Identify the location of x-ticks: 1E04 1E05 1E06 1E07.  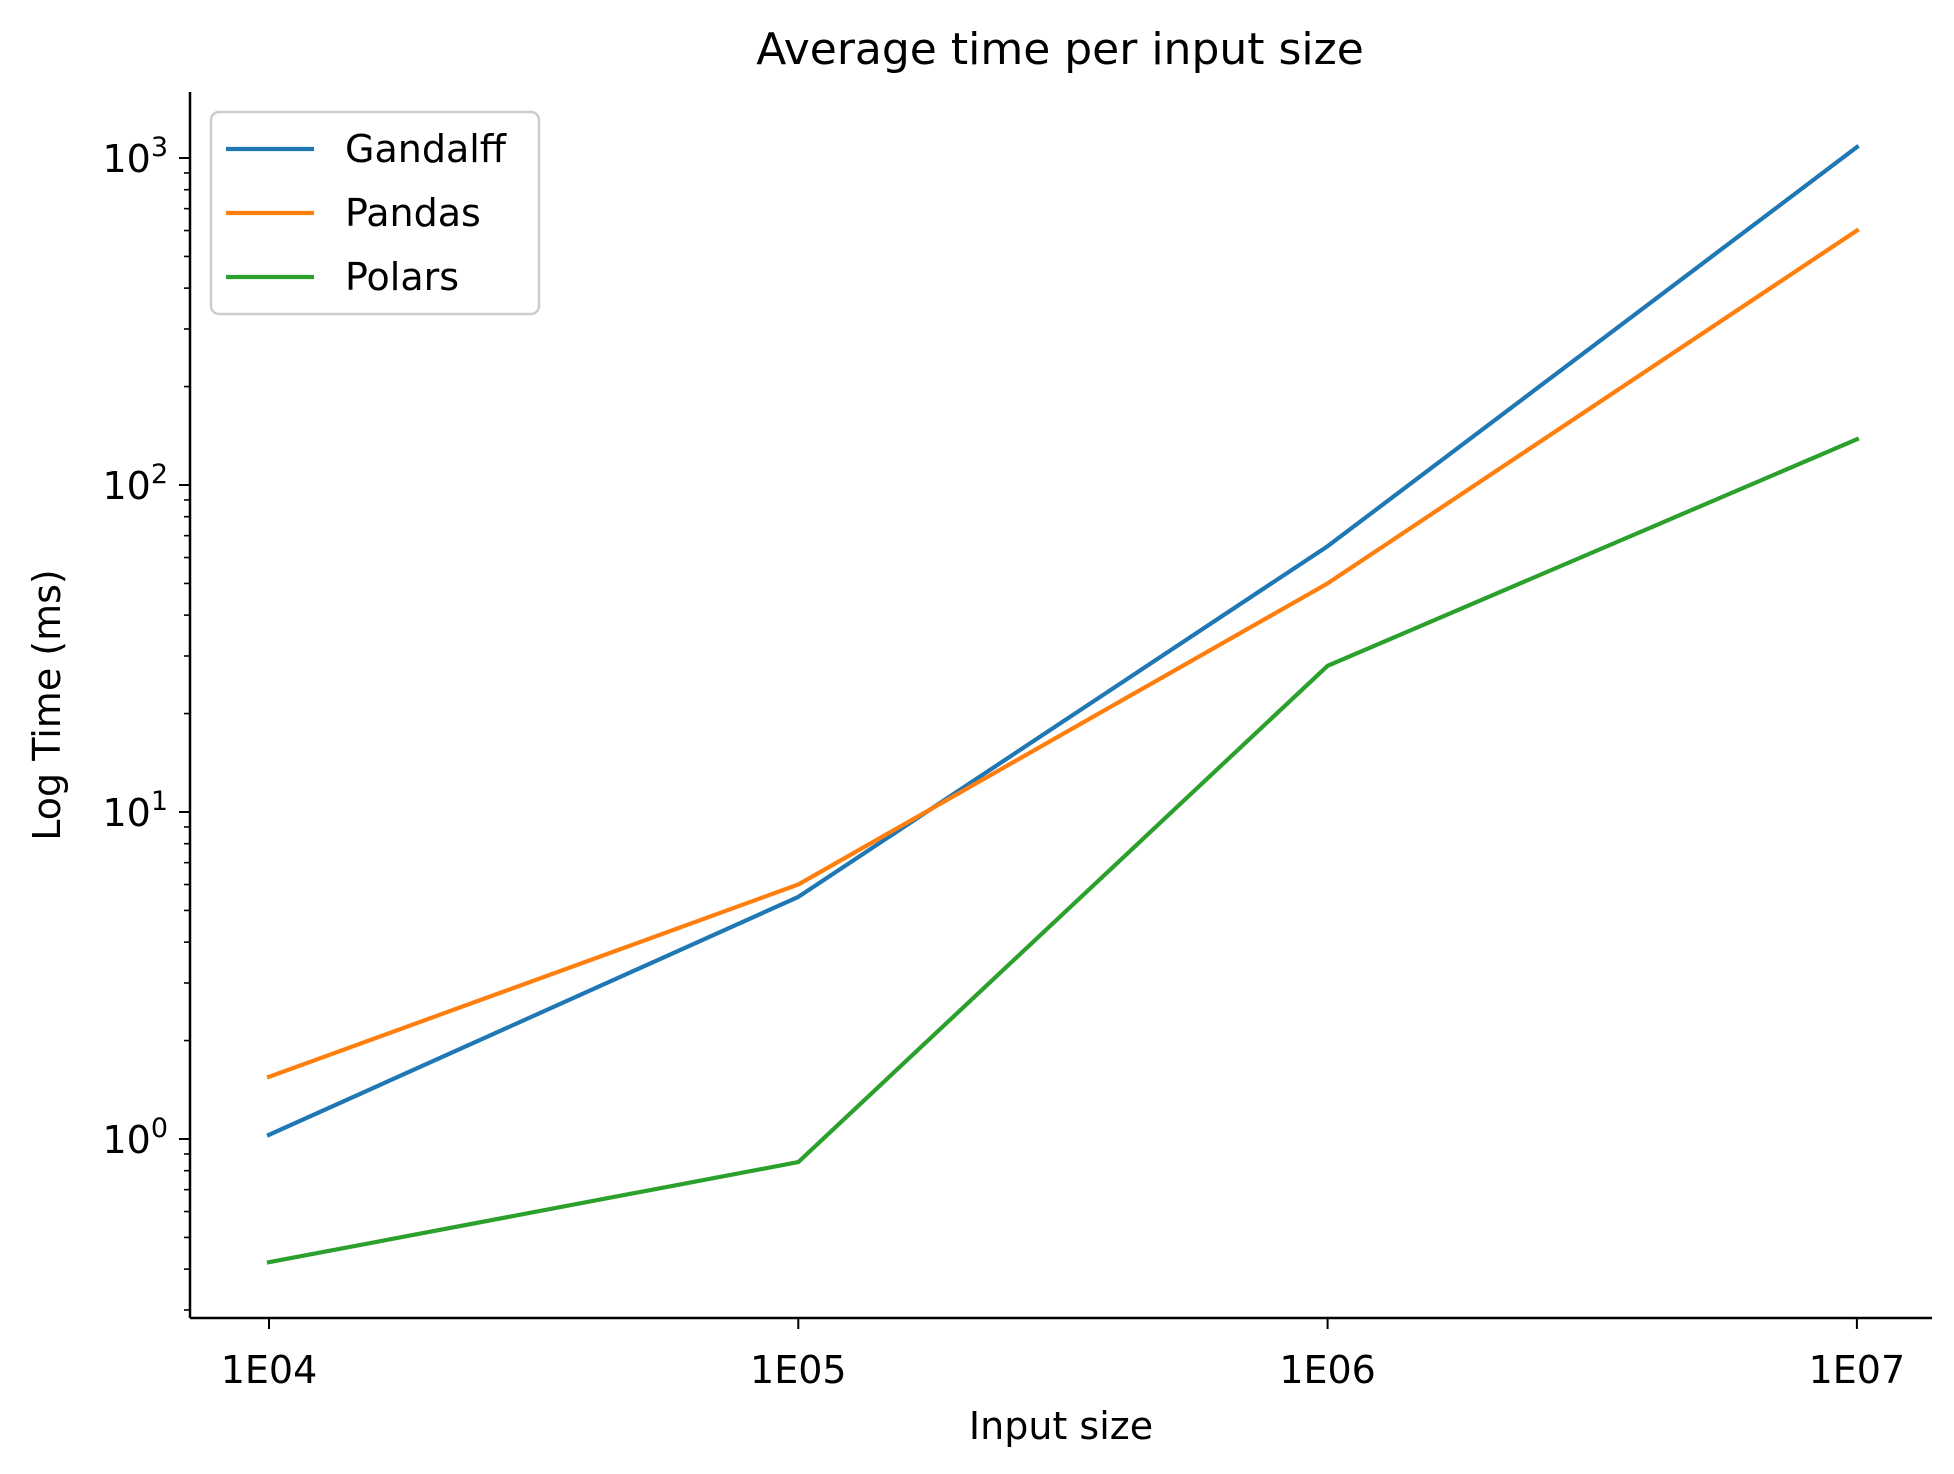
(1063, 1355).